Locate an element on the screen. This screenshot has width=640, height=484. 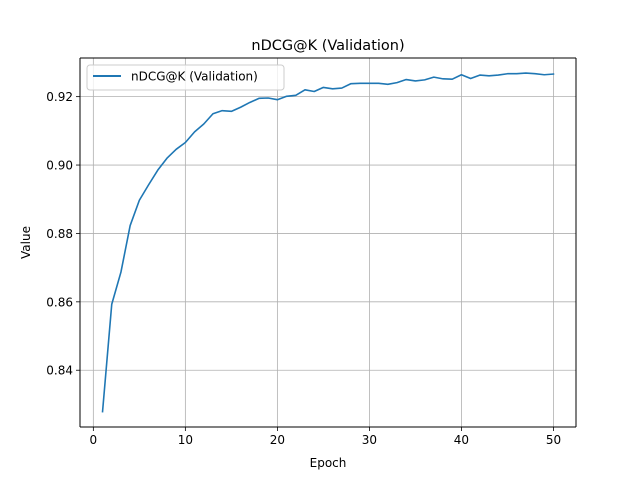
legend: nDCG@K (Validation) is located at coordinates (185, 77).